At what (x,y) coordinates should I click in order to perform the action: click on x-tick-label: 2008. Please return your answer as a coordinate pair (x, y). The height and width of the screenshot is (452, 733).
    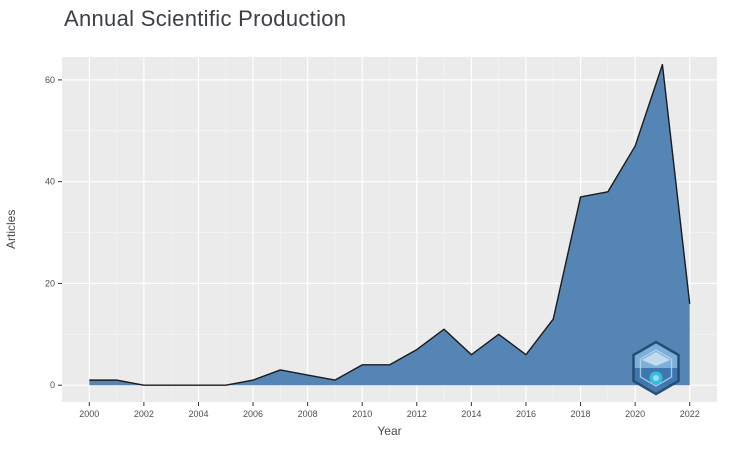
    Looking at the image, I should click on (308, 414).